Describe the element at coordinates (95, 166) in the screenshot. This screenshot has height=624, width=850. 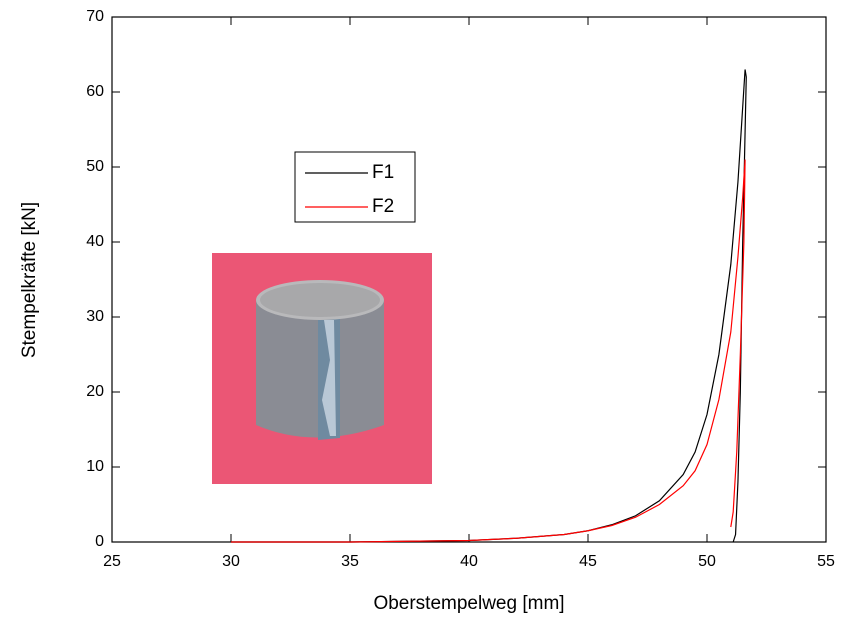
I see `y-tick-label: 50` at that location.